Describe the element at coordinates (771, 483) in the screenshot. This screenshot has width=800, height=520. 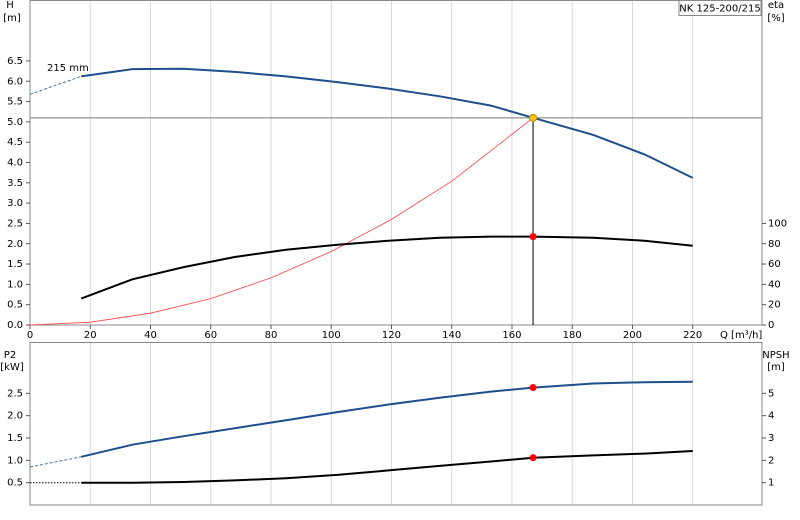
I see `y2-tick-label: 1` at that location.